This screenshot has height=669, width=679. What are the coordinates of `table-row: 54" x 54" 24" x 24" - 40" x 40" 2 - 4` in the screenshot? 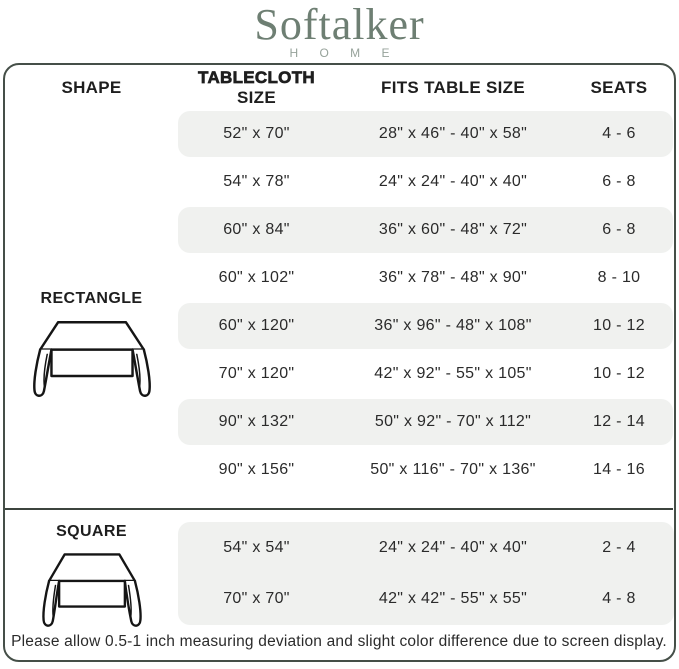 It's located at (339, 547).